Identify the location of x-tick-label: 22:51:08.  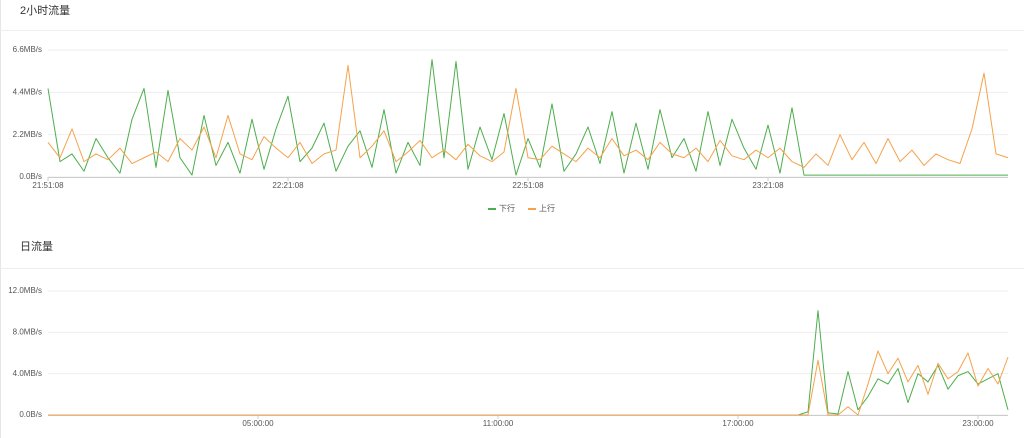
(528, 185).